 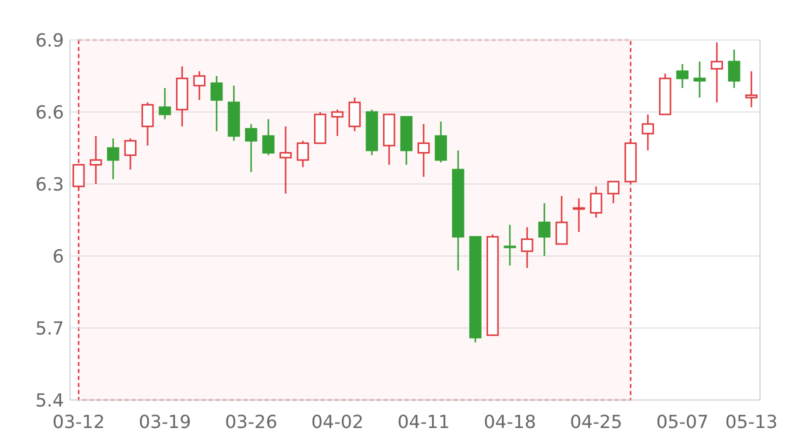 What do you see at coordinates (682, 422) in the screenshot?
I see `x-tick-label: 05-07` at bounding box center [682, 422].